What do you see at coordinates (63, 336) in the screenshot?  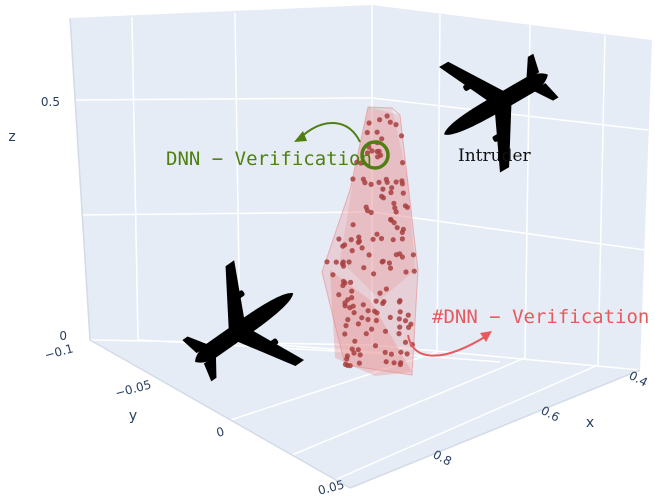 I see `z-tick-label: 0` at bounding box center [63, 336].